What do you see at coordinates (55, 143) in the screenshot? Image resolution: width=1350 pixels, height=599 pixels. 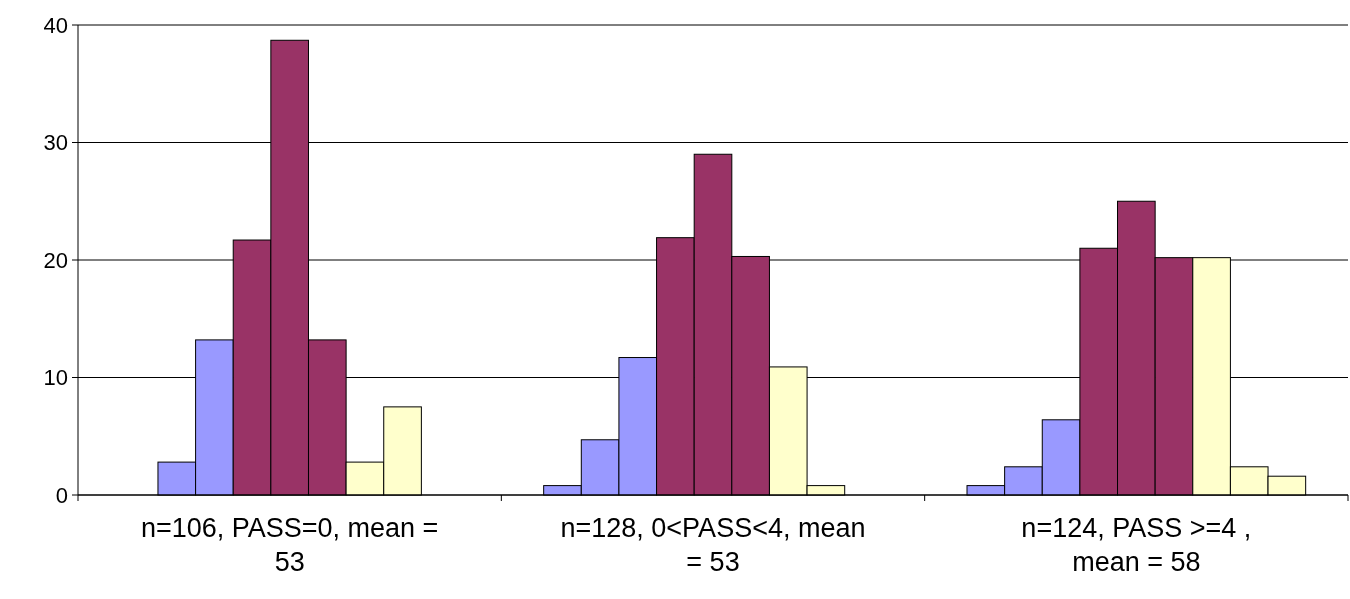 I see `y-tick-label: 30` at bounding box center [55, 143].